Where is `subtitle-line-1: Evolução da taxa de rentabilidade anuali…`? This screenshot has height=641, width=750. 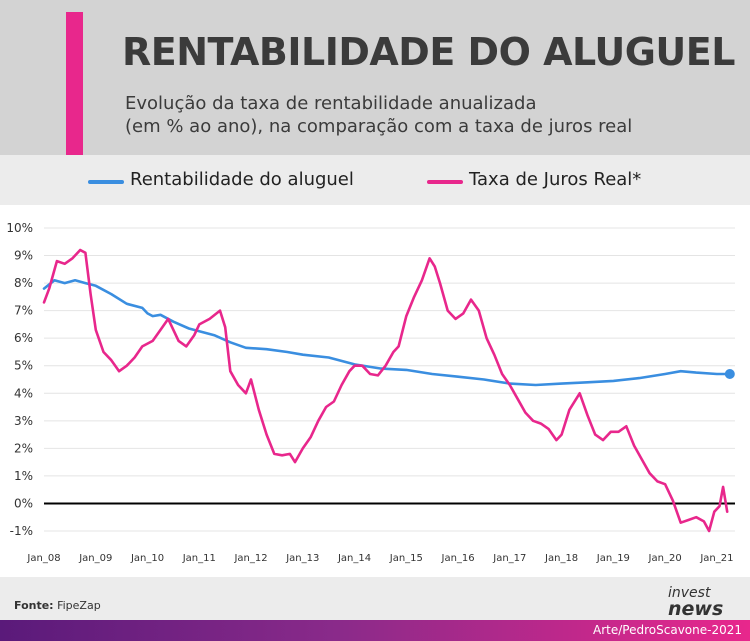 subtitle-line-1: Evolução da taxa de rentabilidade anuali… is located at coordinates (331, 103).